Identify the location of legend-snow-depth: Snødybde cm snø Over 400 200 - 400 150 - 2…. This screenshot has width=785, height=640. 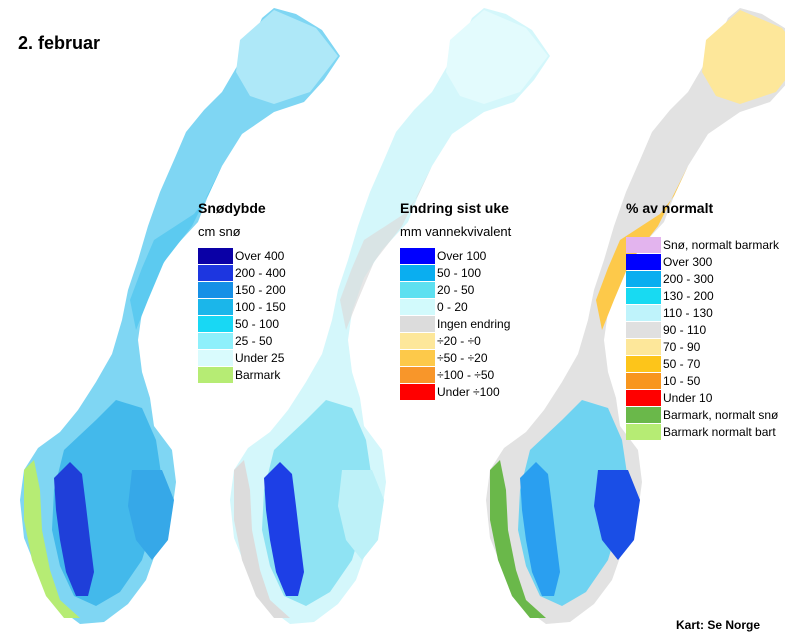
(242, 291).